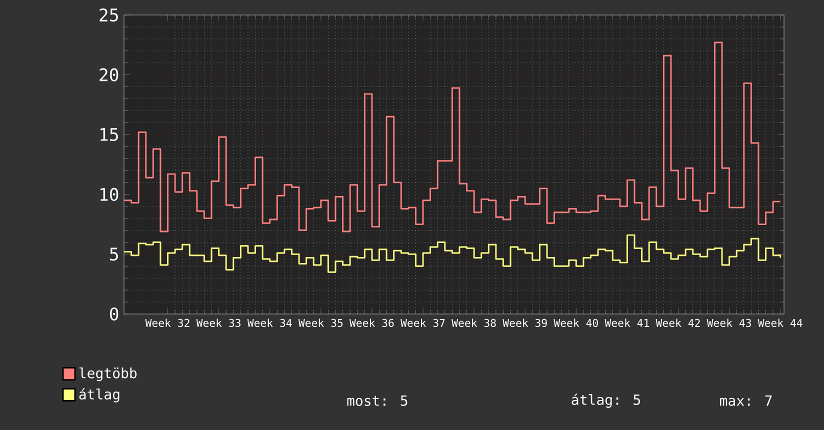 This screenshot has height=430, width=824. I want to click on y-tick-label: 5, so click(114, 254).